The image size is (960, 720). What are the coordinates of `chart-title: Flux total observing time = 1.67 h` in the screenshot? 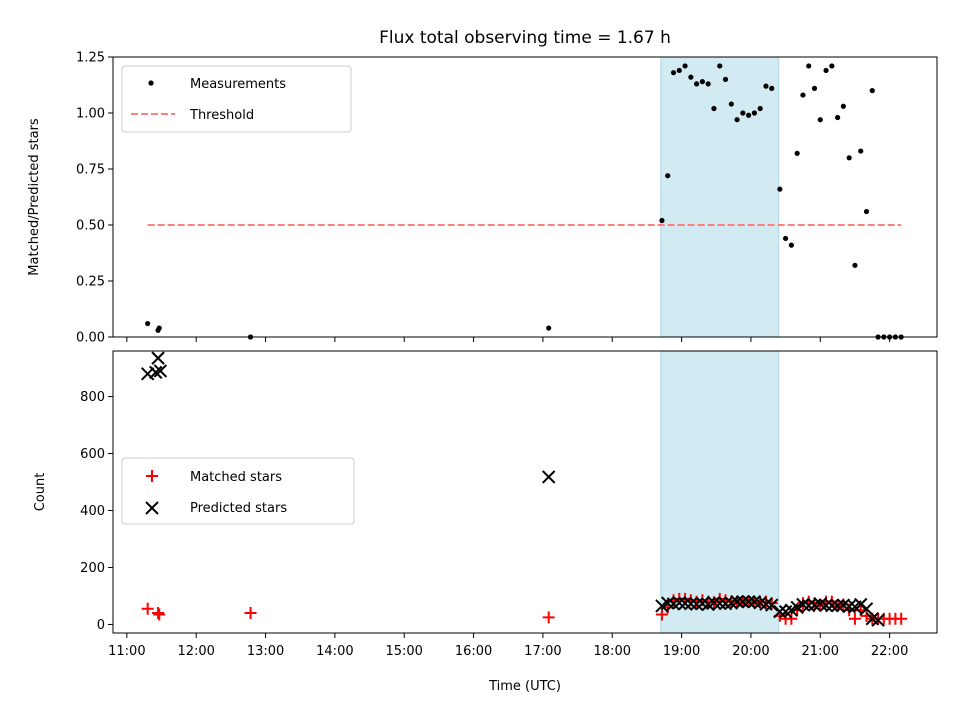 It's located at (525, 38).